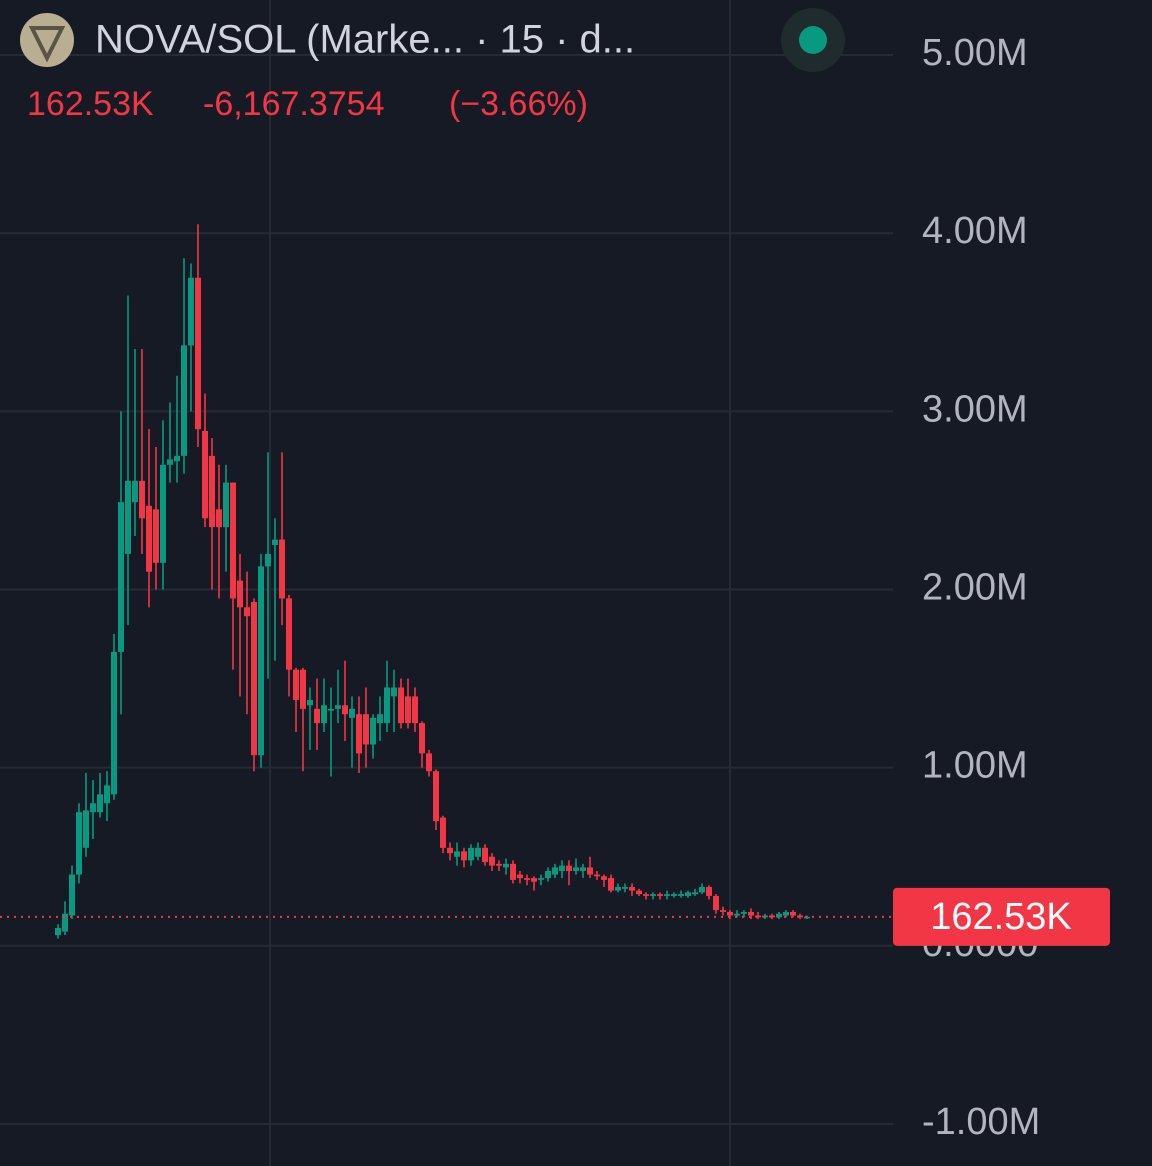 The width and height of the screenshot is (1152, 1166). I want to click on y-tick-label: 4.00M, so click(975, 231).